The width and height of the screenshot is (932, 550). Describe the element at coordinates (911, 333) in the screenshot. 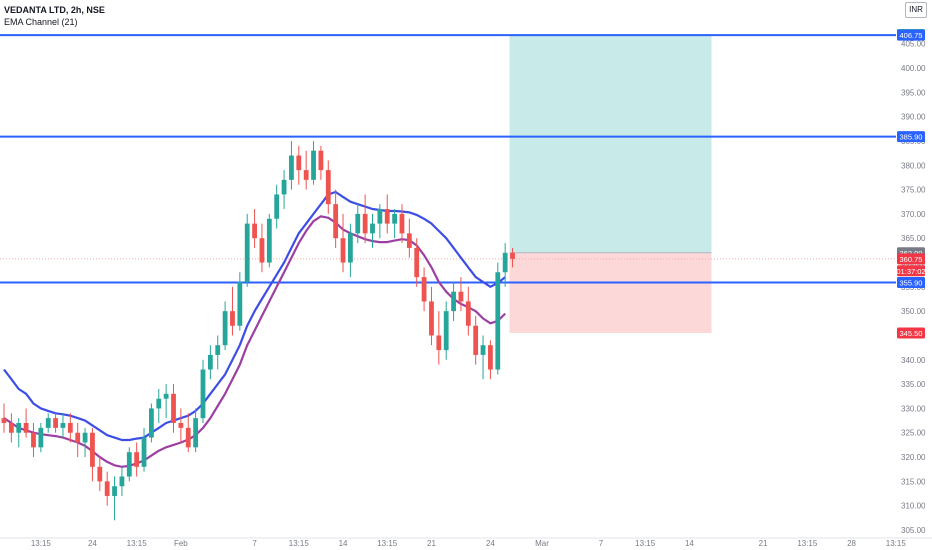

I see `price-axis-label: 345.50` at that location.